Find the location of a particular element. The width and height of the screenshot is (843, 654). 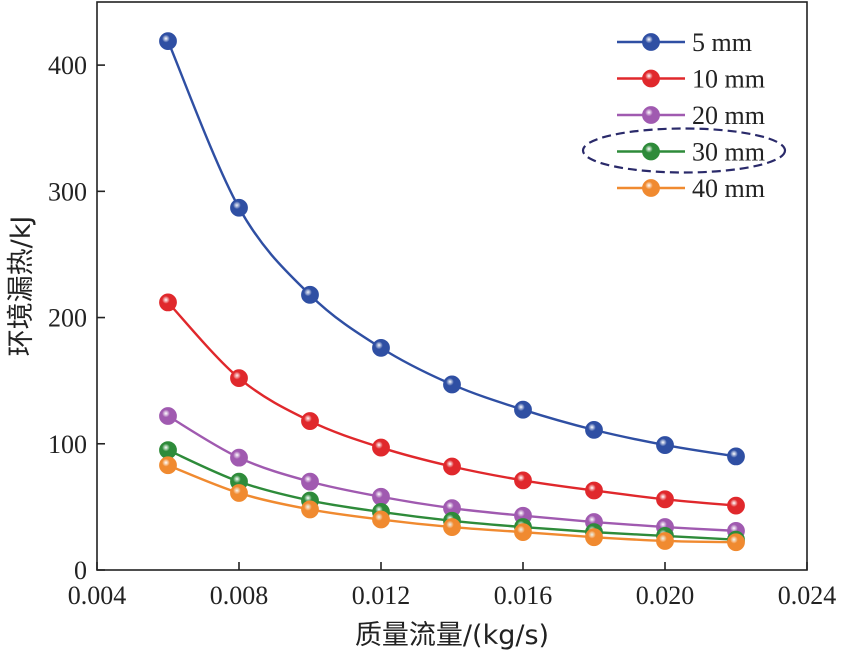

data-point-30mm is located at coordinates (168, 450).